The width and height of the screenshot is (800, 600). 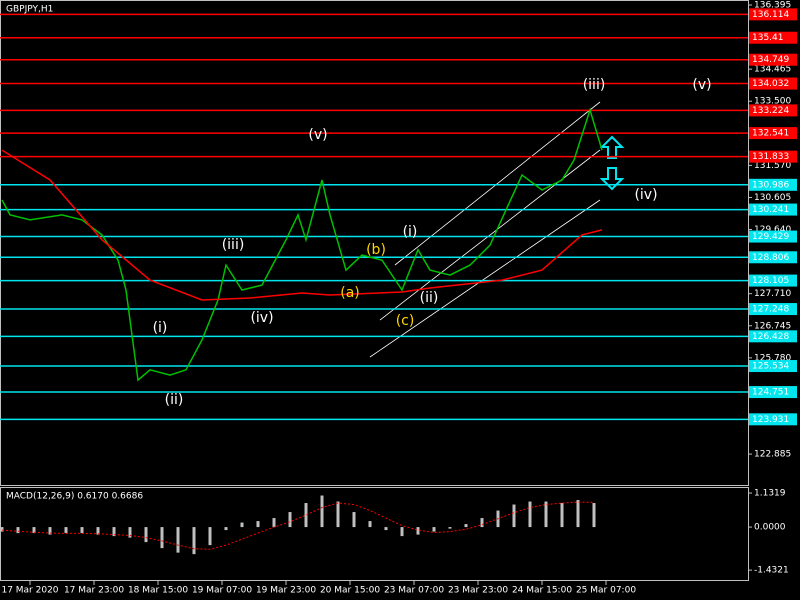 What do you see at coordinates (374, 534) in the screenshot?
I see `macd-frame` at bounding box center [374, 534].